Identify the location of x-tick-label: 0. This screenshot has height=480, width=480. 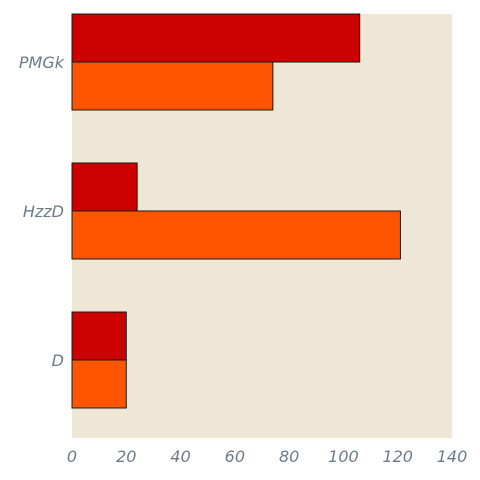
(72, 456).